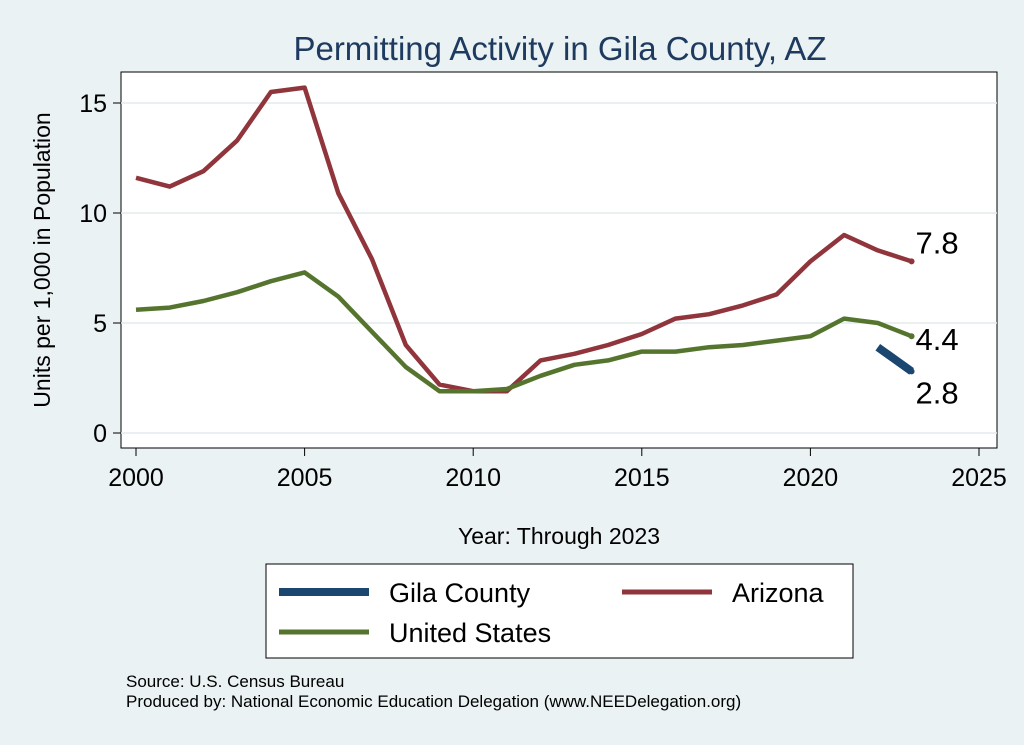 The height and width of the screenshot is (745, 1024). Describe the element at coordinates (911, 336) in the screenshot. I see `series-endpoint-united-states` at that location.